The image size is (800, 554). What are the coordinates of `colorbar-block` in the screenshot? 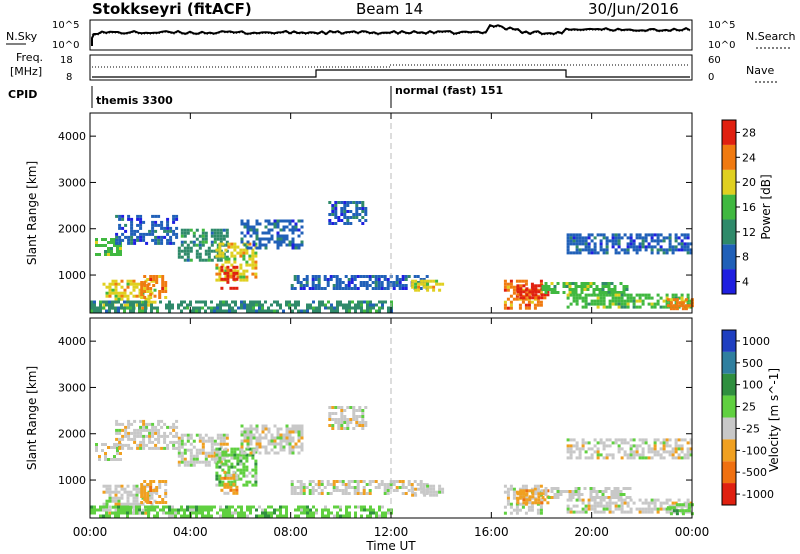 It's located at (729, 472).